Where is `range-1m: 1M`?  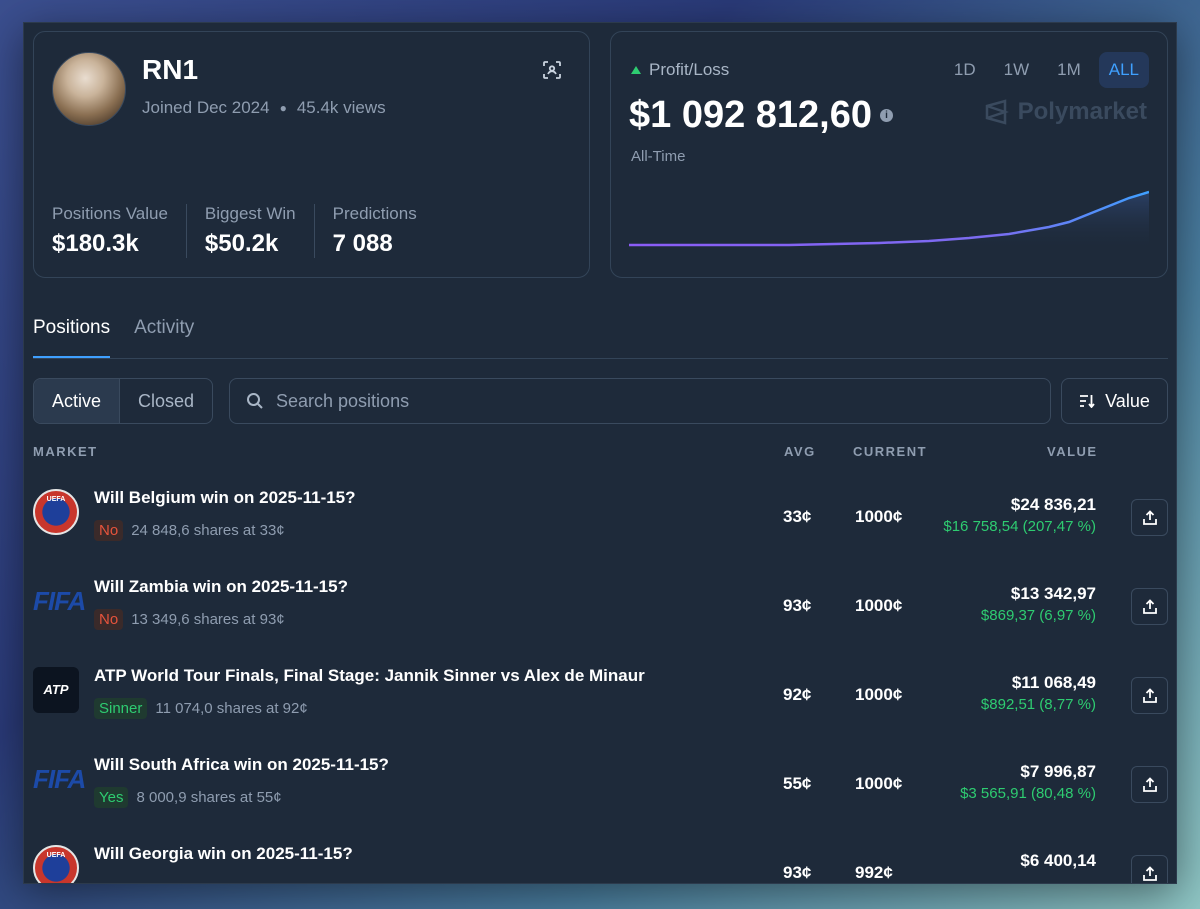 range-1m: 1M is located at coordinates (1069, 69).